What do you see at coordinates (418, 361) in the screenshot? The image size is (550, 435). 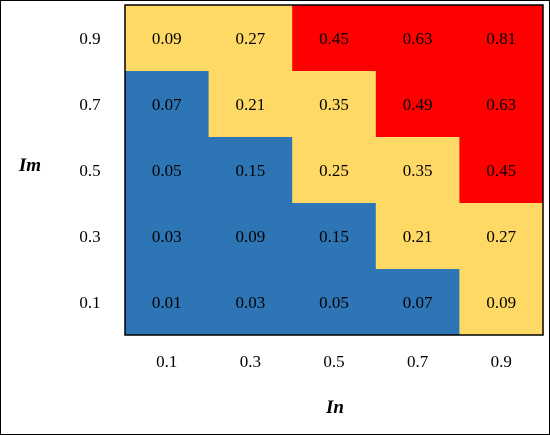 I see `x-tick-label: 0.7` at bounding box center [418, 361].